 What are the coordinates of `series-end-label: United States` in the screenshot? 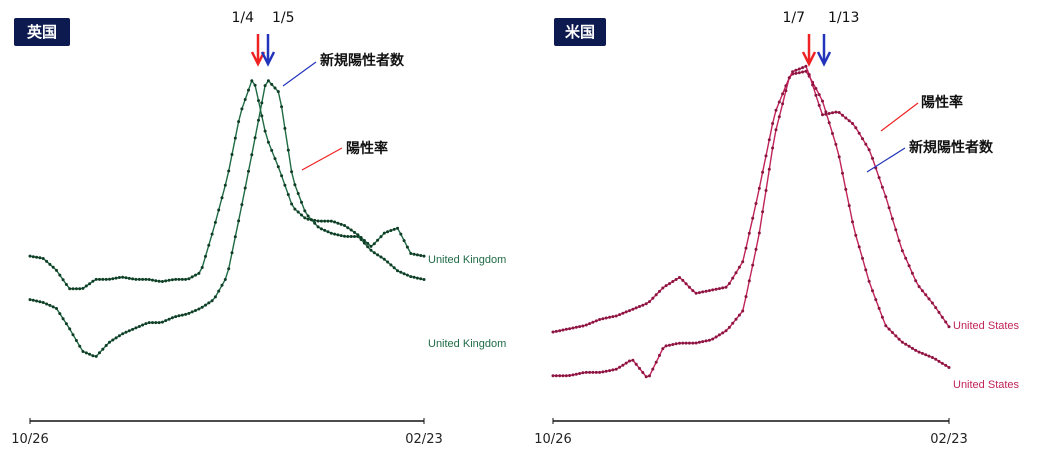 It's located at (986, 385).